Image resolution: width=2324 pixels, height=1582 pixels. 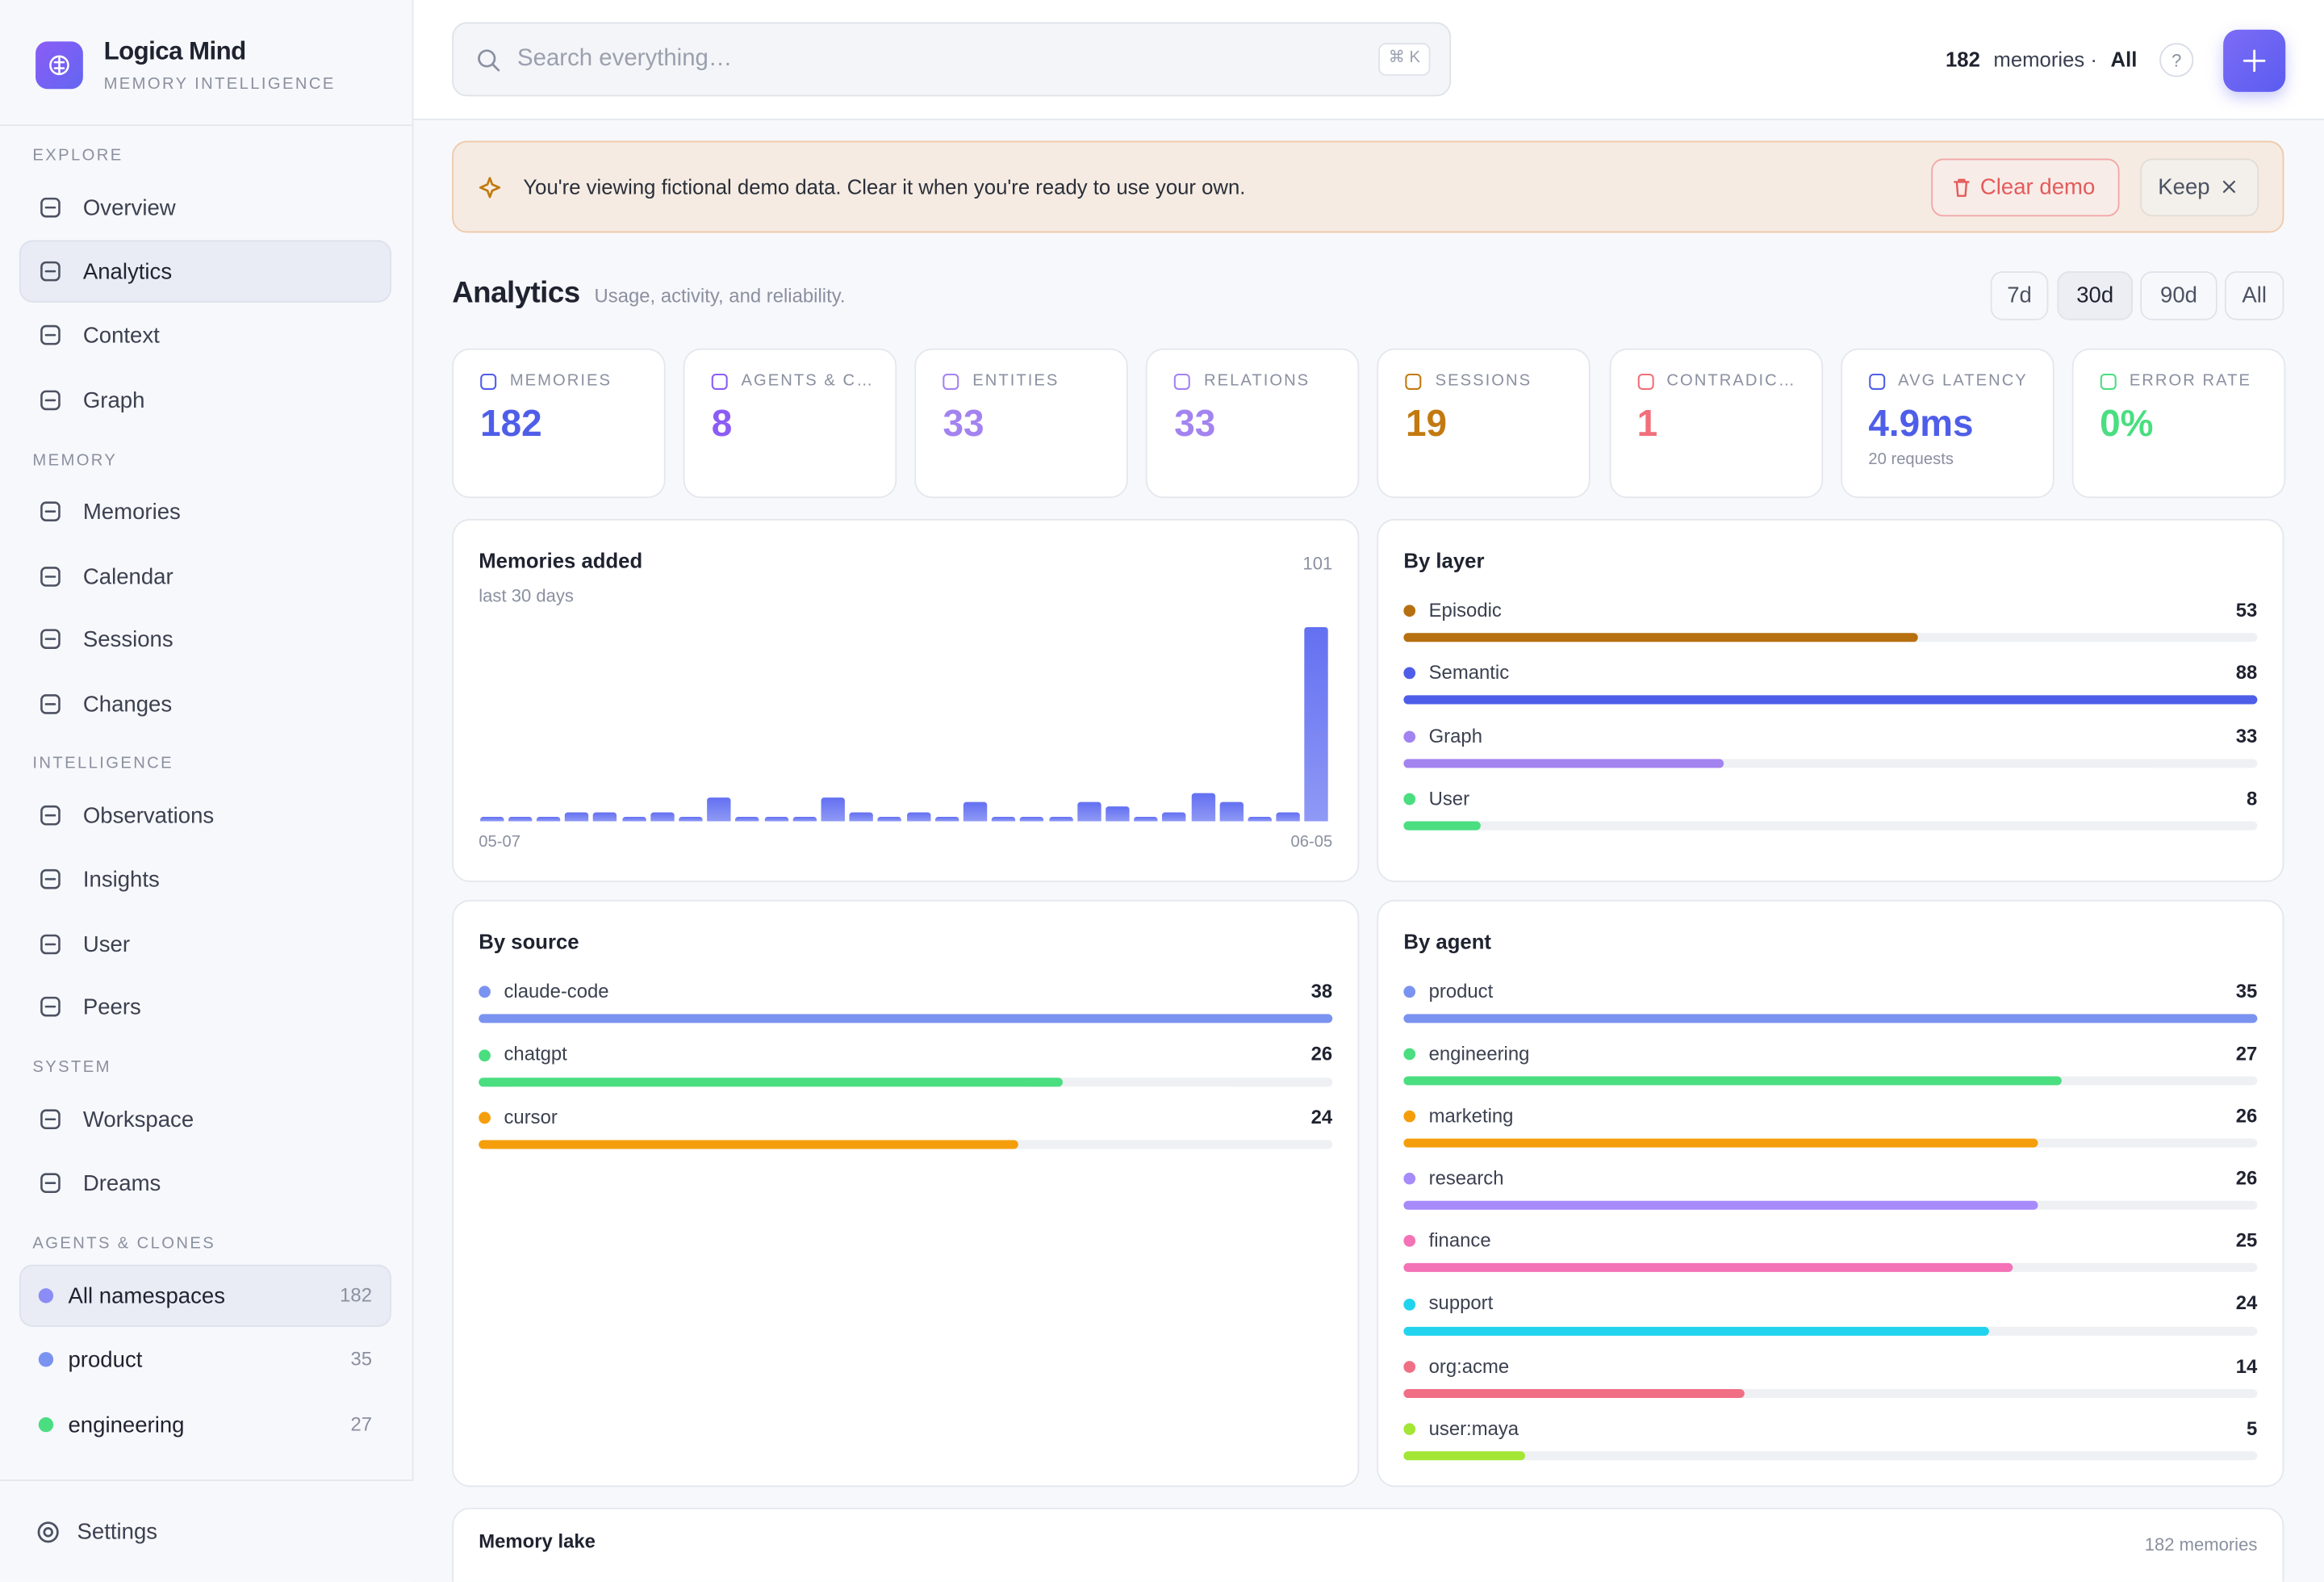 What do you see at coordinates (529, 941) in the screenshot?
I see `card-title: By source` at bounding box center [529, 941].